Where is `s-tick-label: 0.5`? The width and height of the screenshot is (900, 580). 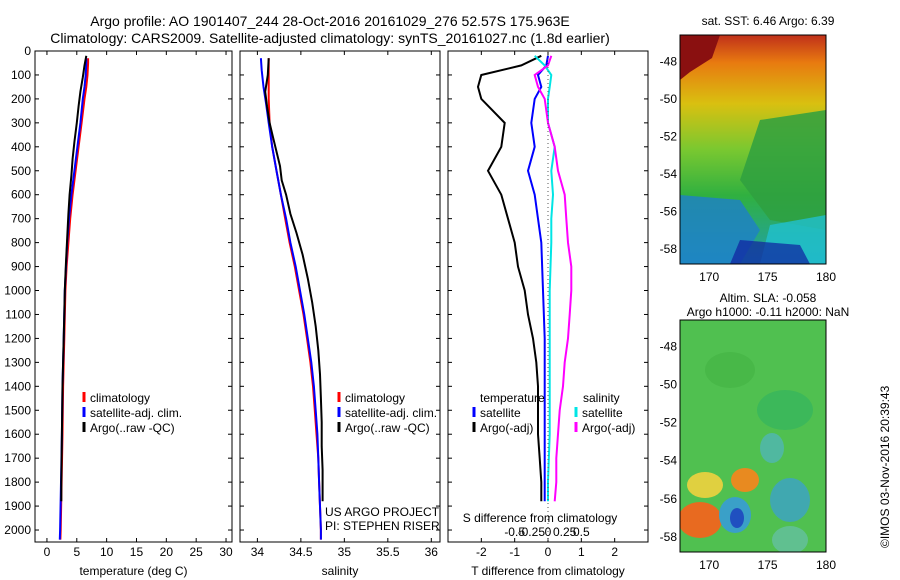 s-tick-label: 0.5 is located at coordinates (581, 532).